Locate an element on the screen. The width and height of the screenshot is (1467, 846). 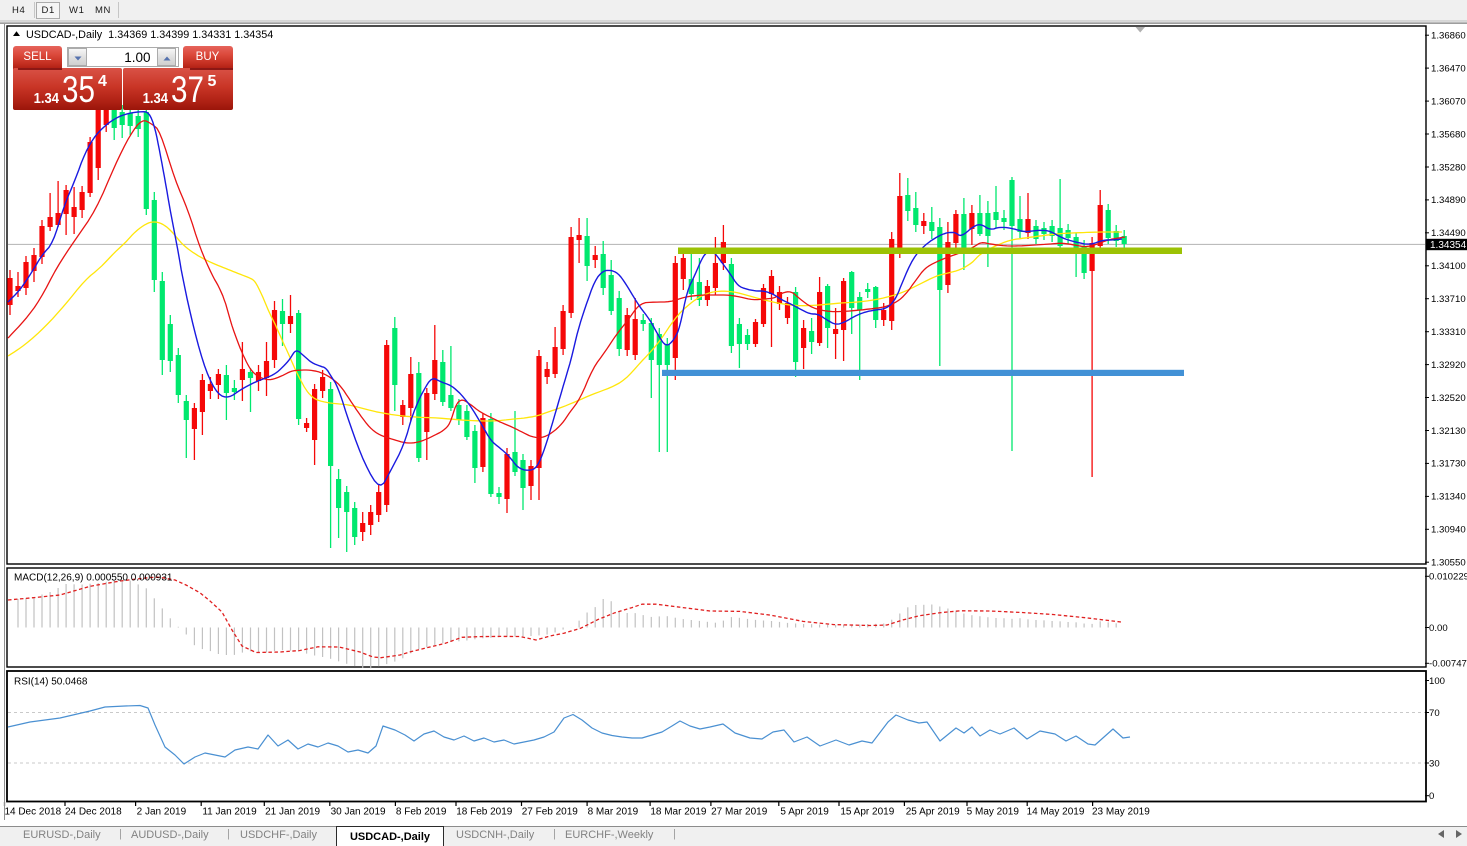
svg-text: 1.31730 is located at coordinates (1448, 464).